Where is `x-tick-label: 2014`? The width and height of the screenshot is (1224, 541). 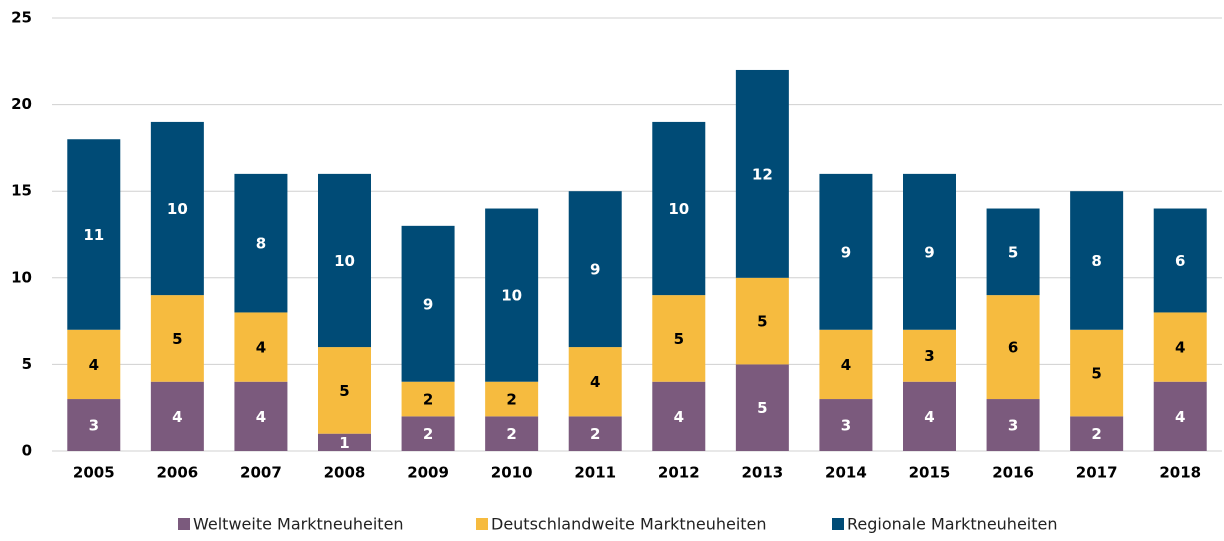
x-tick-label: 2014 is located at coordinates (846, 473).